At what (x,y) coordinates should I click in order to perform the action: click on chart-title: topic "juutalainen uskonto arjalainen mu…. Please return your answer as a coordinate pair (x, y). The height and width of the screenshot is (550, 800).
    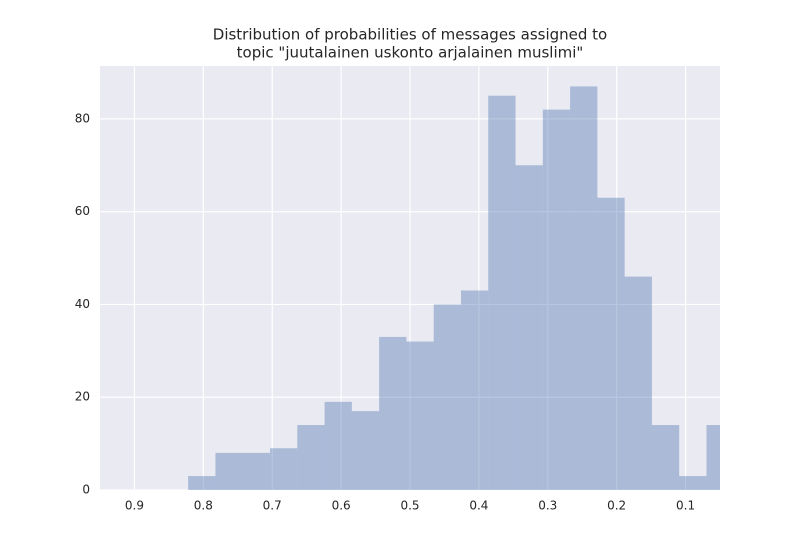
    Looking at the image, I should click on (410, 53).